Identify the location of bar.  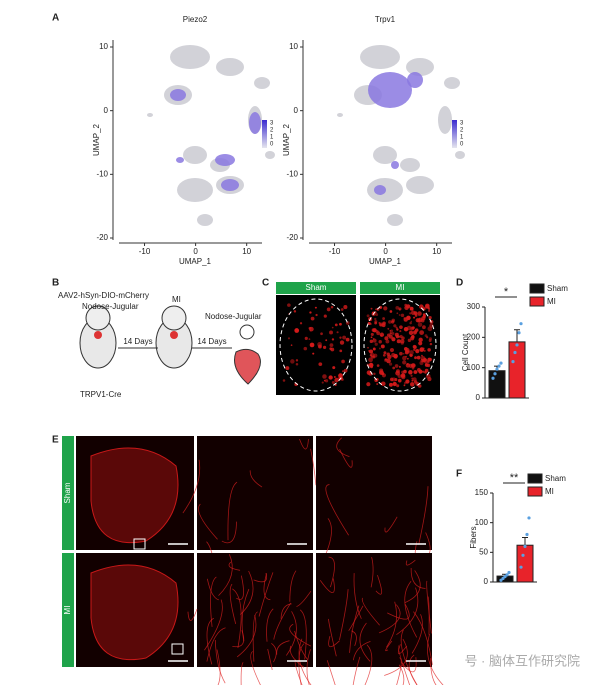
(525, 563).